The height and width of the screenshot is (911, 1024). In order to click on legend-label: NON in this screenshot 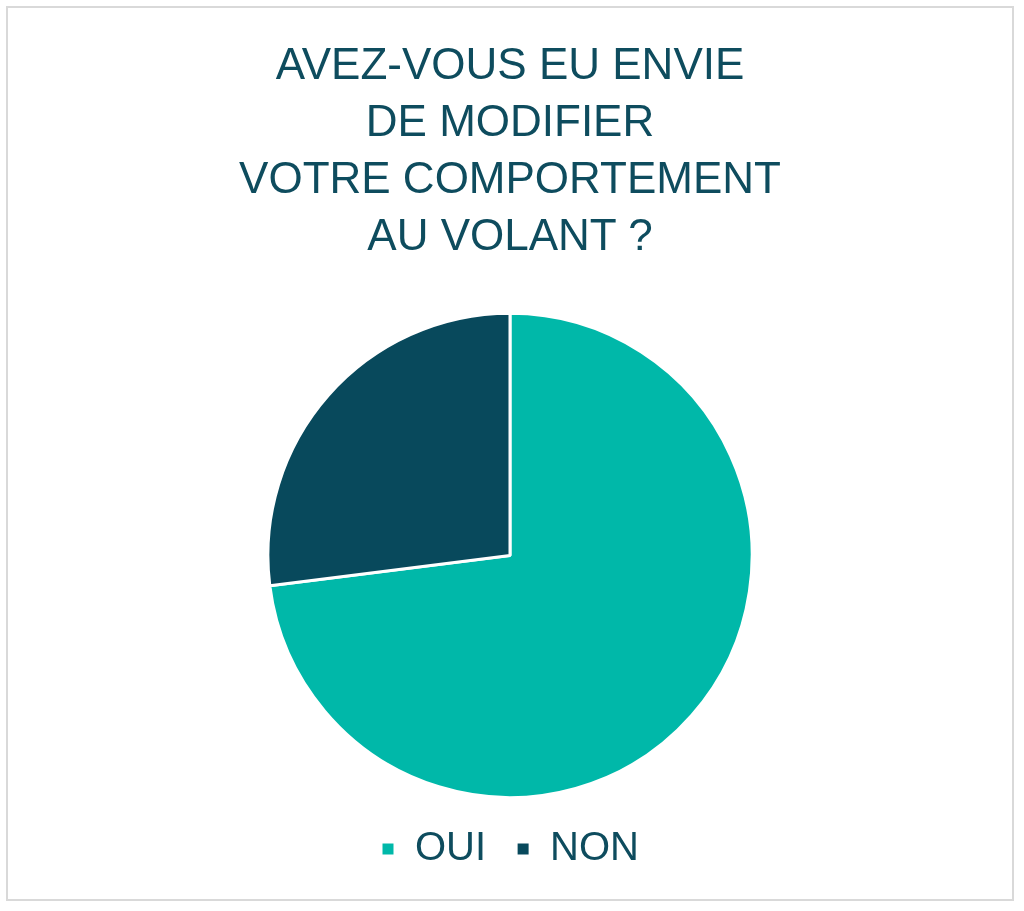, I will do `click(594, 846)`.